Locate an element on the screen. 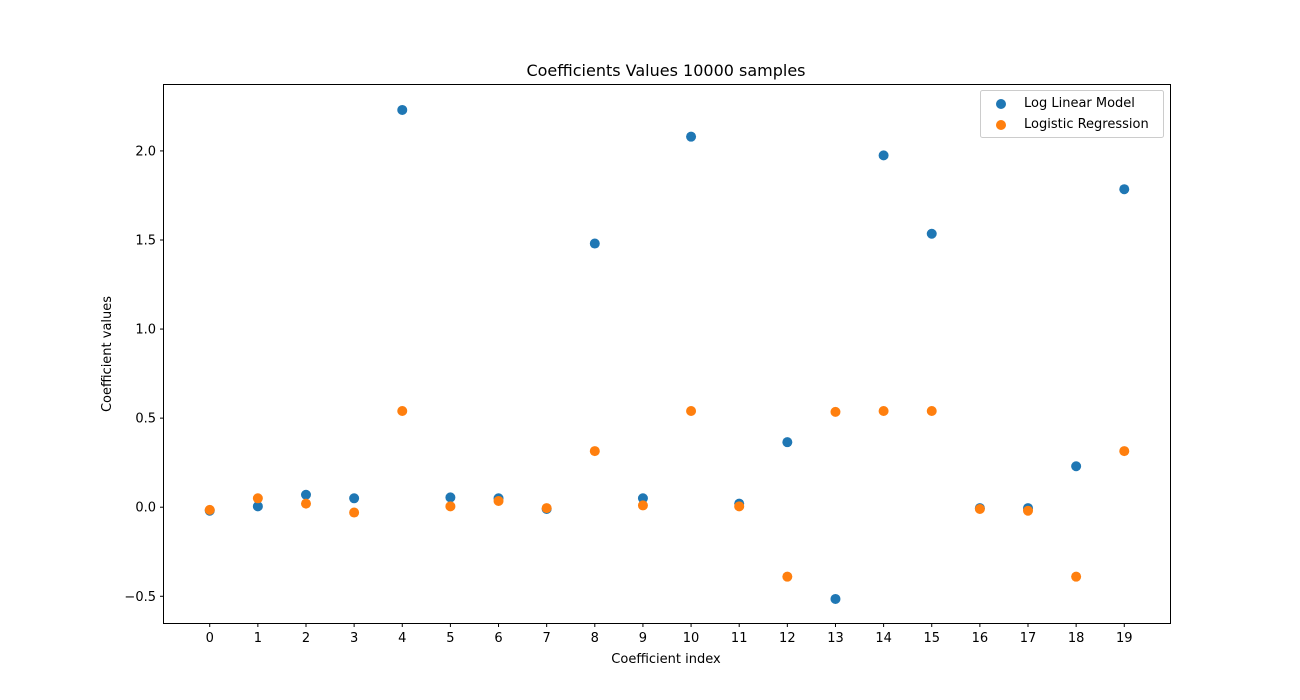  x-tick-label: 9 is located at coordinates (643, 638).